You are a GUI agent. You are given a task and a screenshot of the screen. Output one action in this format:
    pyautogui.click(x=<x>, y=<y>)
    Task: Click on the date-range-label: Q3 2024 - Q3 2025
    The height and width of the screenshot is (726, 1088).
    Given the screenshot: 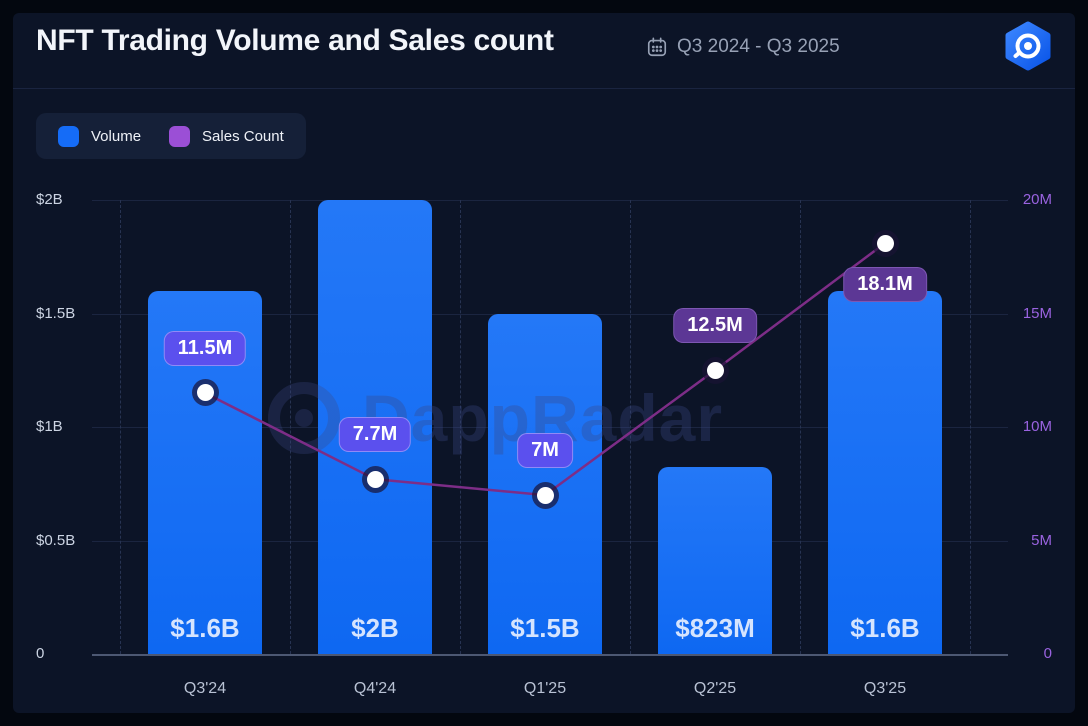 What is the action you would take?
    pyautogui.click(x=758, y=46)
    